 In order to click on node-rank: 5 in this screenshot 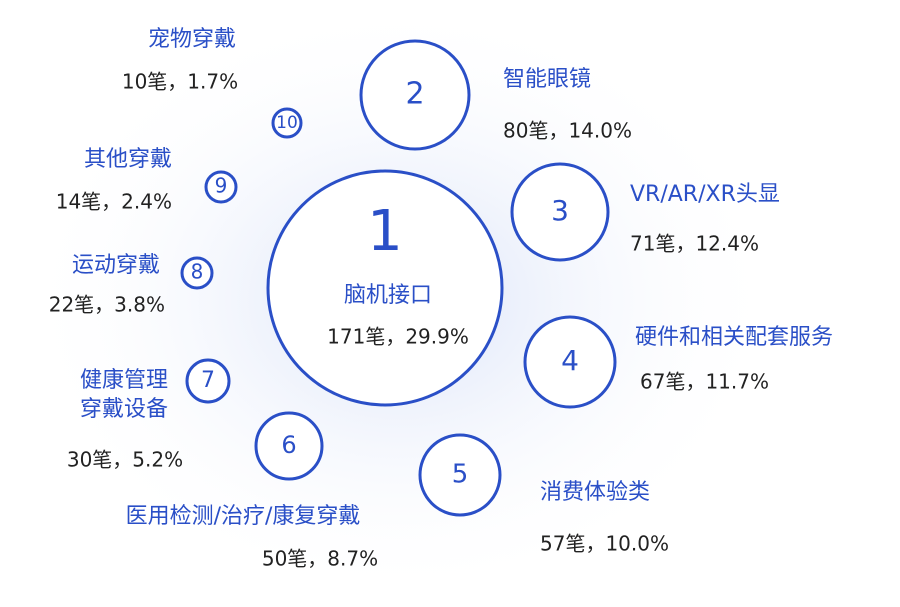, I will do `click(460, 475)`.